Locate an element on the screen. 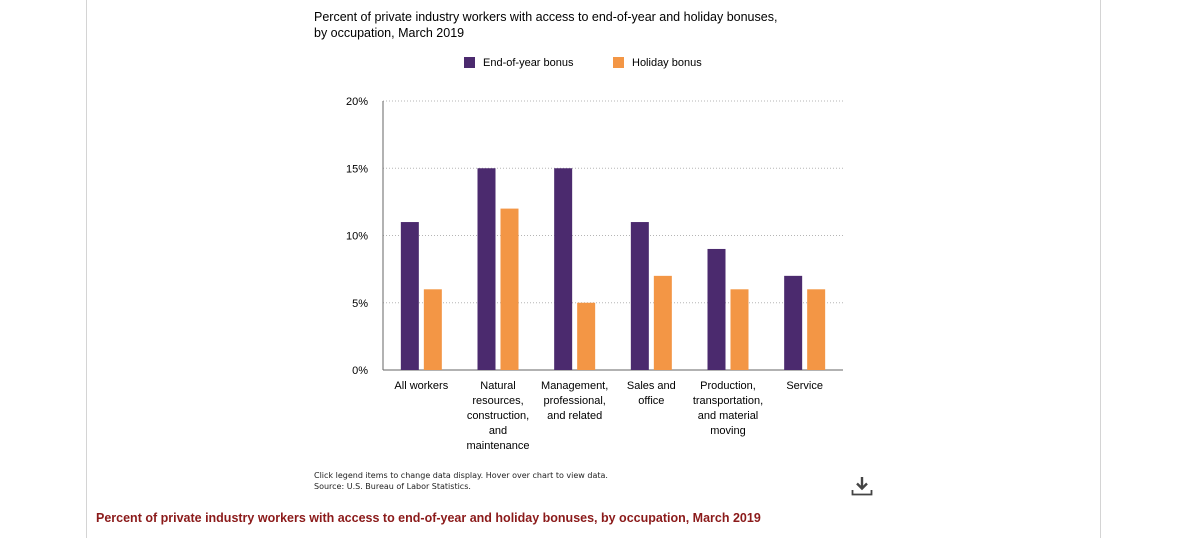 The width and height of the screenshot is (1192, 538). x-tick-label: Management, is located at coordinates (574, 386).